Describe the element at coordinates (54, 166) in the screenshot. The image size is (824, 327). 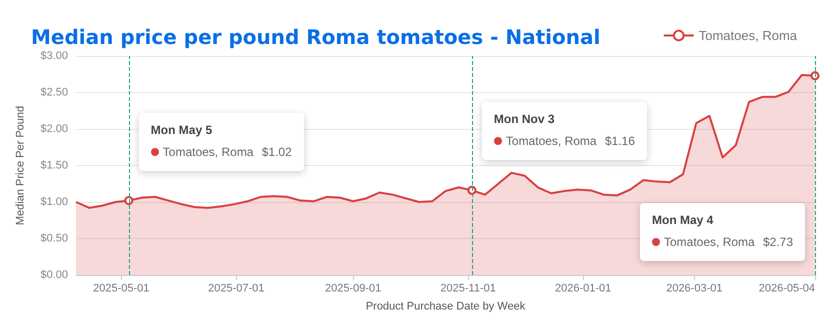
I see `y-tick-label: $1.50` at that location.